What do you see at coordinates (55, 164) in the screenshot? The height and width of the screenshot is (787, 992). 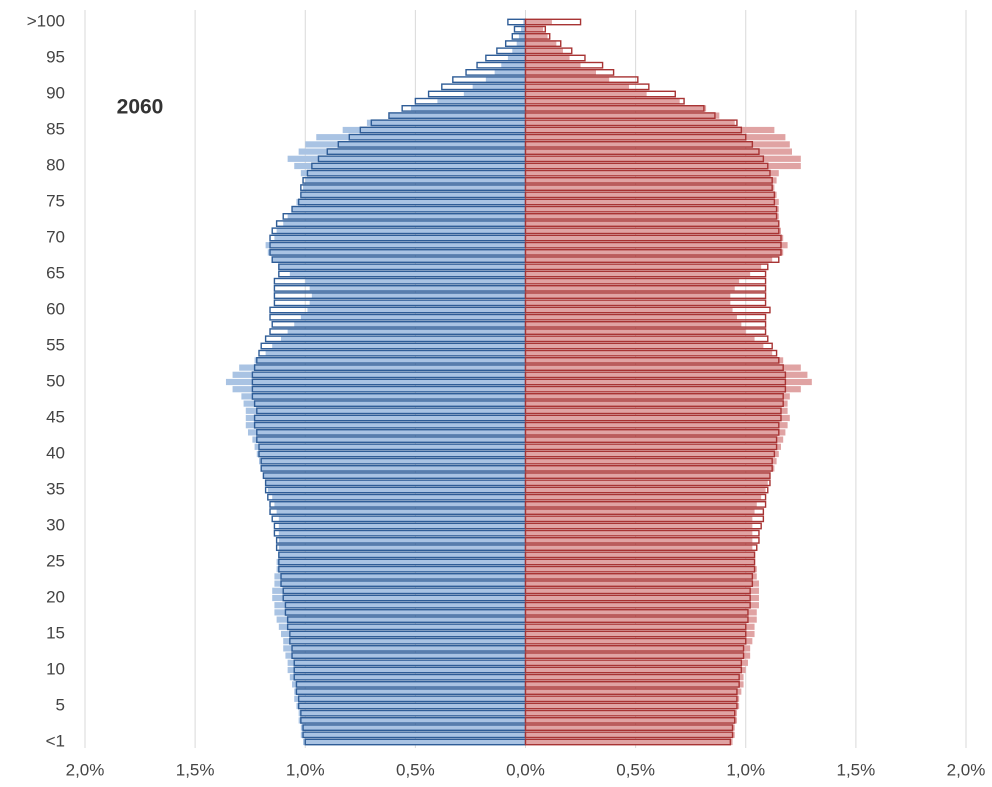 I see `y-tick-label: 80` at bounding box center [55, 164].